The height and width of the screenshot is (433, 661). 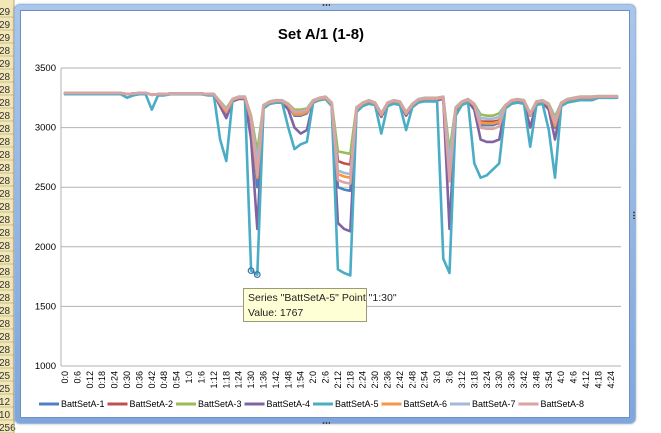 What do you see at coordinates (189, 377) in the screenshot?
I see `x-tick-label: 1:0` at bounding box center [189, 377].